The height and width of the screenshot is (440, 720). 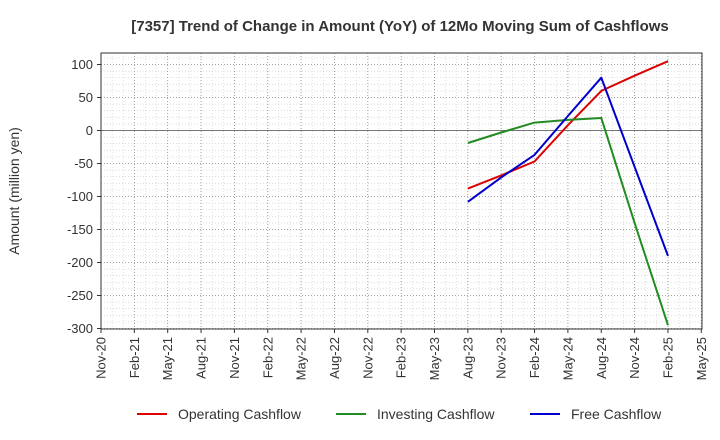 I want to click on x-tick-label: Feb-25, so click(x=668, y=357).